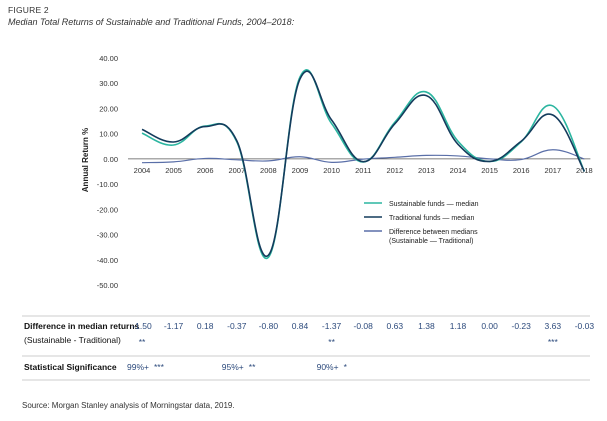 The height and width of the screenshot is (421, 607). What do you see at coordinates (433, 232) in the screenshot?
I see `legend-label-difference: Difference between medians` at bounding box center [433, 232].